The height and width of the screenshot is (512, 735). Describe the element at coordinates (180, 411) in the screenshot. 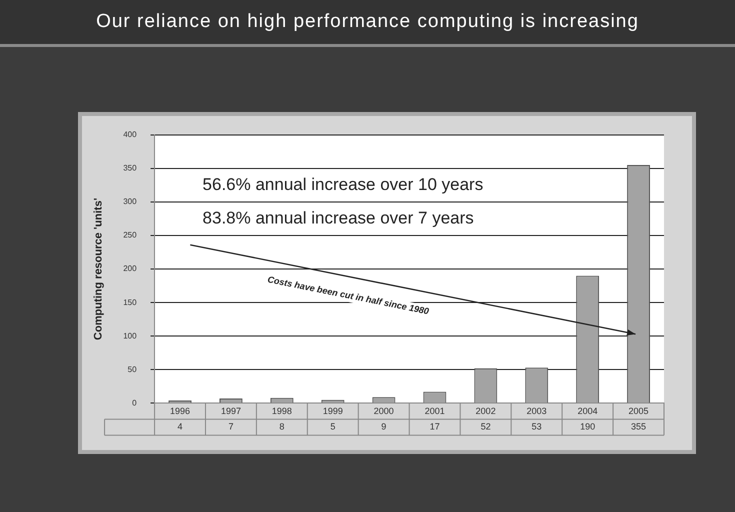

I see `x-tick-label: 1996` at that location.